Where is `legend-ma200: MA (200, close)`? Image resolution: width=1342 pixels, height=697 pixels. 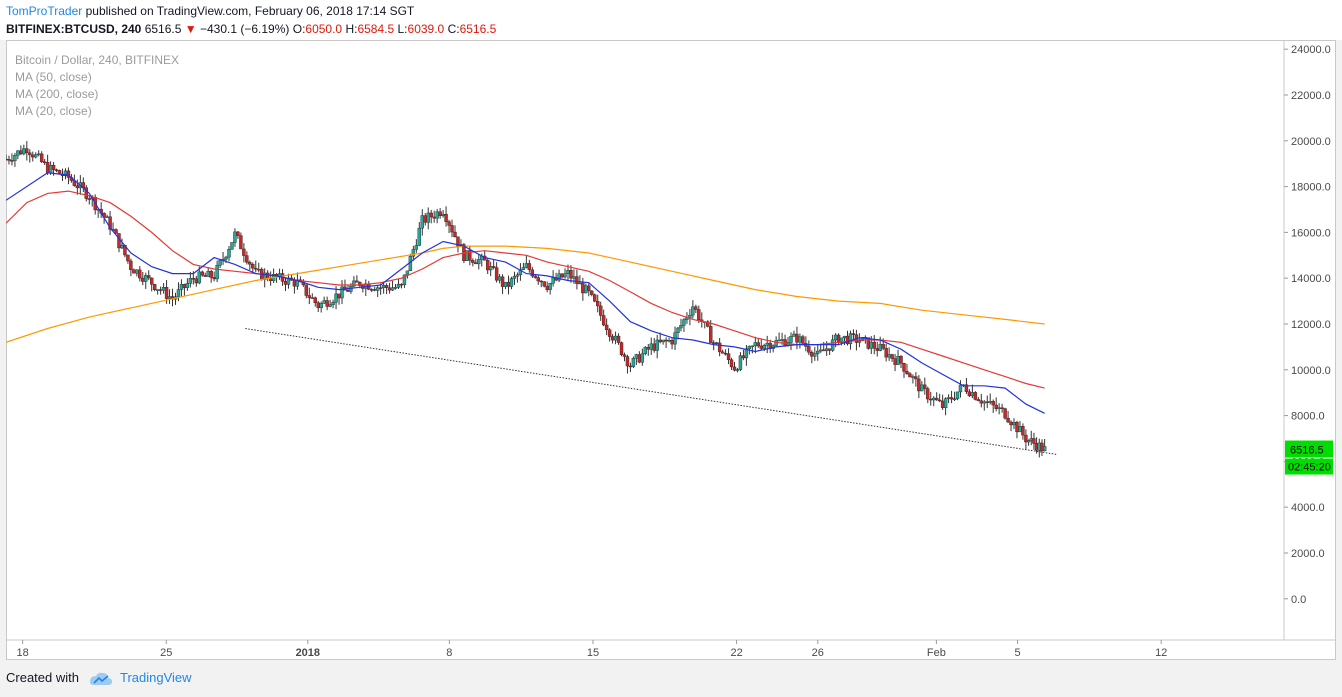
legend-ma200: MA (200, close) is located at coordinates (56, 94).